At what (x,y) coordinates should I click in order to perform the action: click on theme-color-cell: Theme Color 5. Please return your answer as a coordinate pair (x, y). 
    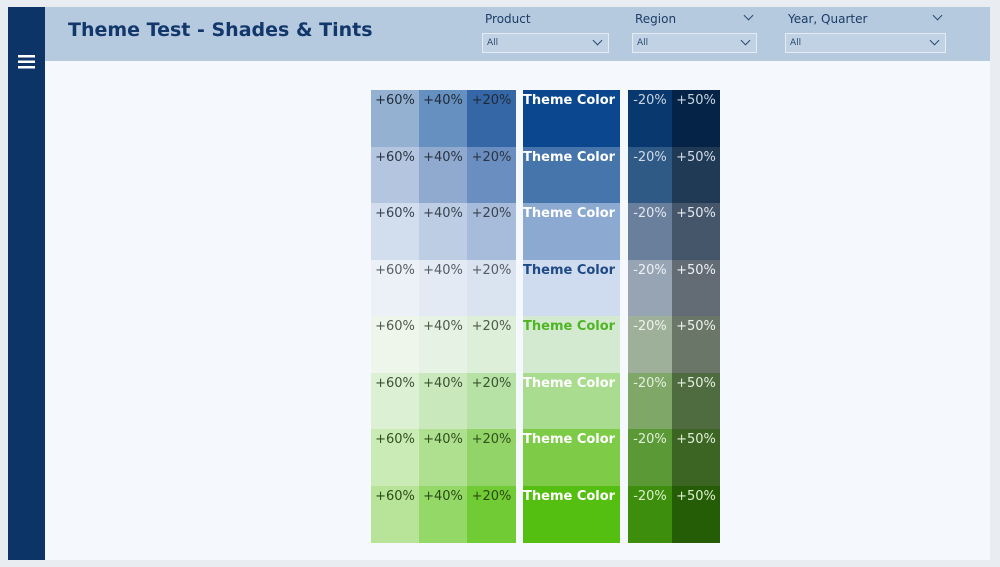
    Looking at the image, I should click on (571, 344).